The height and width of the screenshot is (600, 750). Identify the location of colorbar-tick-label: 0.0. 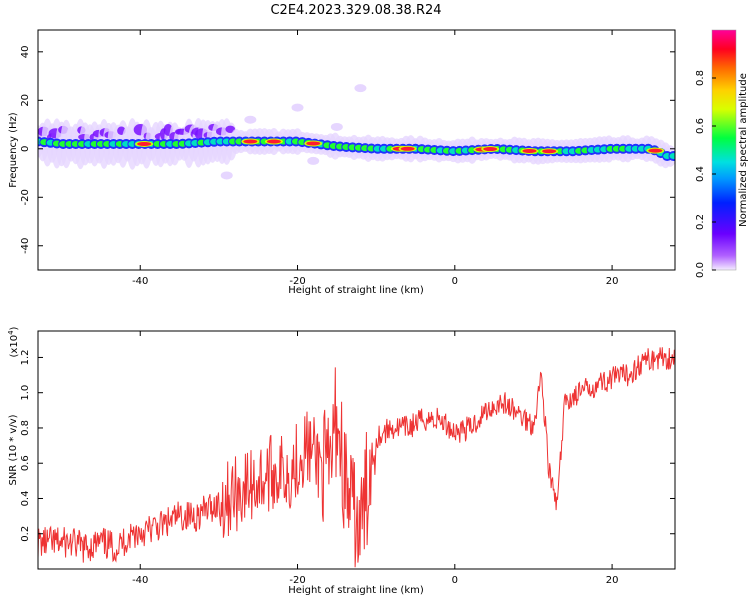
(700, 270).